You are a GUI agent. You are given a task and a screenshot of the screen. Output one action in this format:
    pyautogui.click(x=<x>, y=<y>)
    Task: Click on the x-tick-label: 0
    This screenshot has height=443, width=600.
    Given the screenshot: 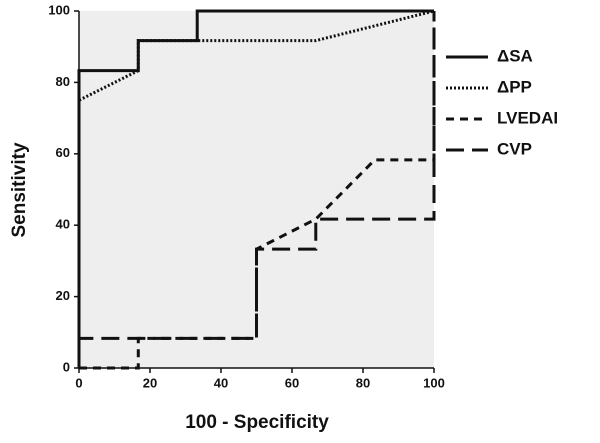 What is the action you would take?
    pyautogui.click(x=78, y=382)
    